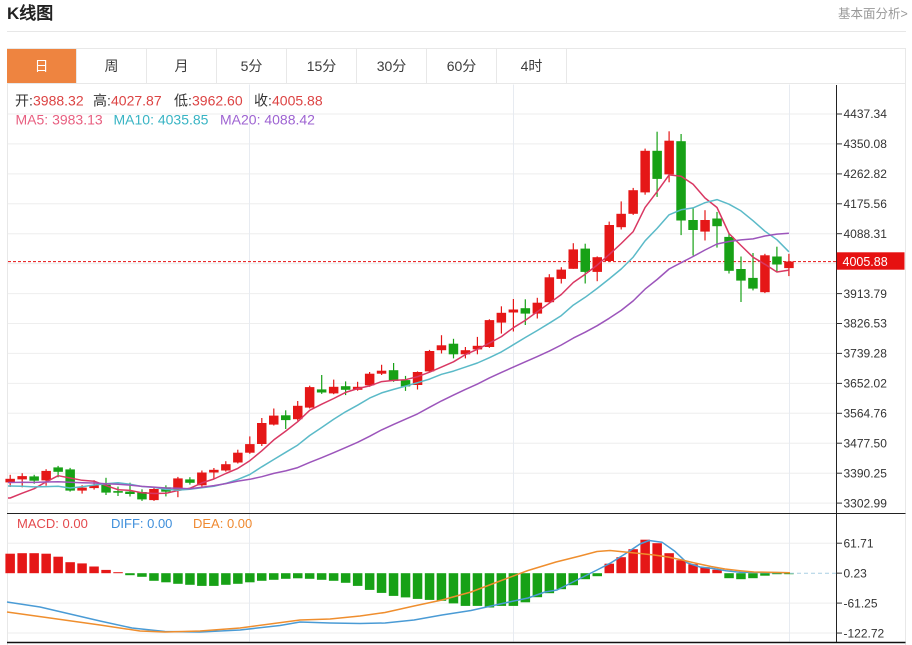 The height and width of the screenshot is (645, 912). Describe the element at coordinates (136, 101) in the screenshot. I see `svg-text: 4027.87` at that location.